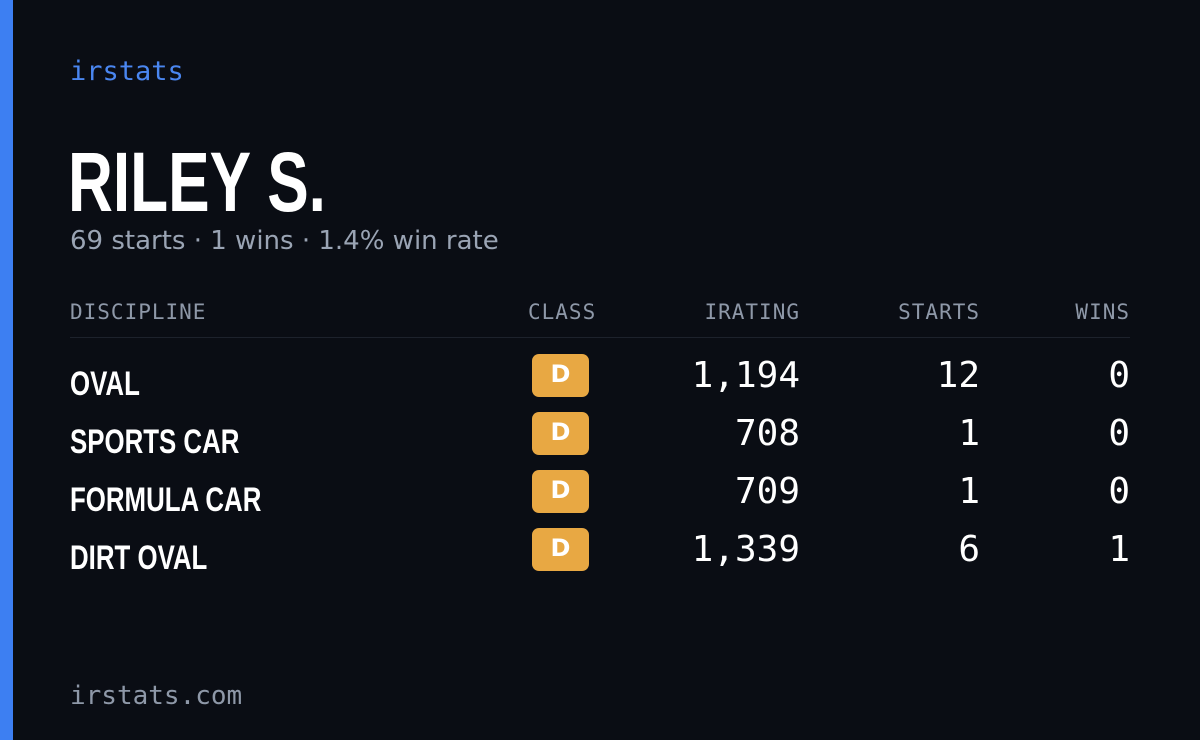 The height and width of the screenshot is (740, 1200). What do you see at coordinates (600, 318) in the screenshot?
I see `table-header-row: DISCIPLINE CLASS IRATING STARTS WINS` at bounding box center [600, 318].